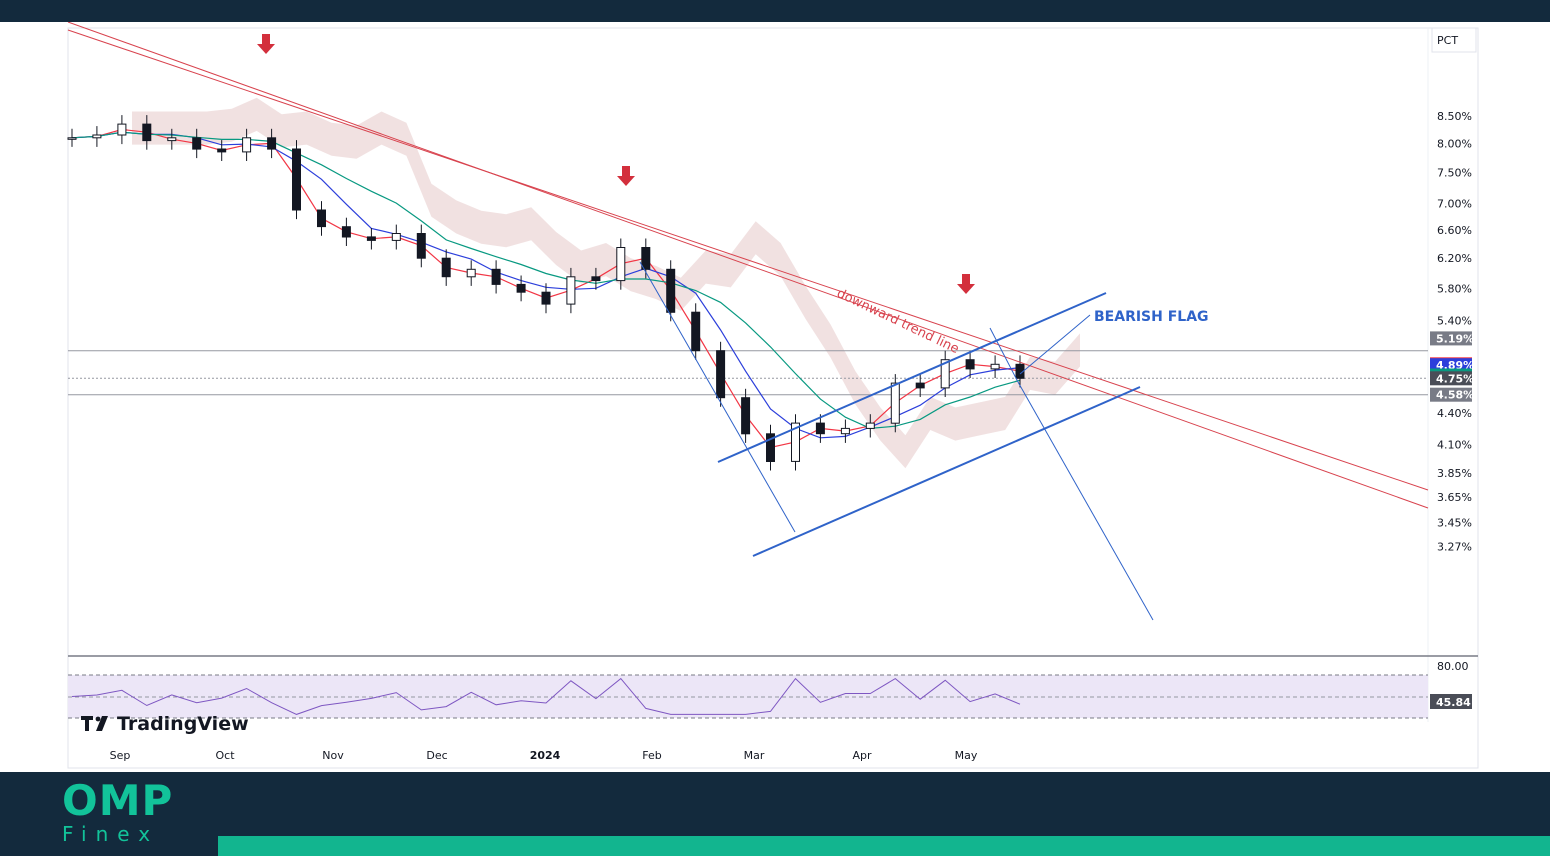  I want to click on flagpole-line, so click(717, 397).